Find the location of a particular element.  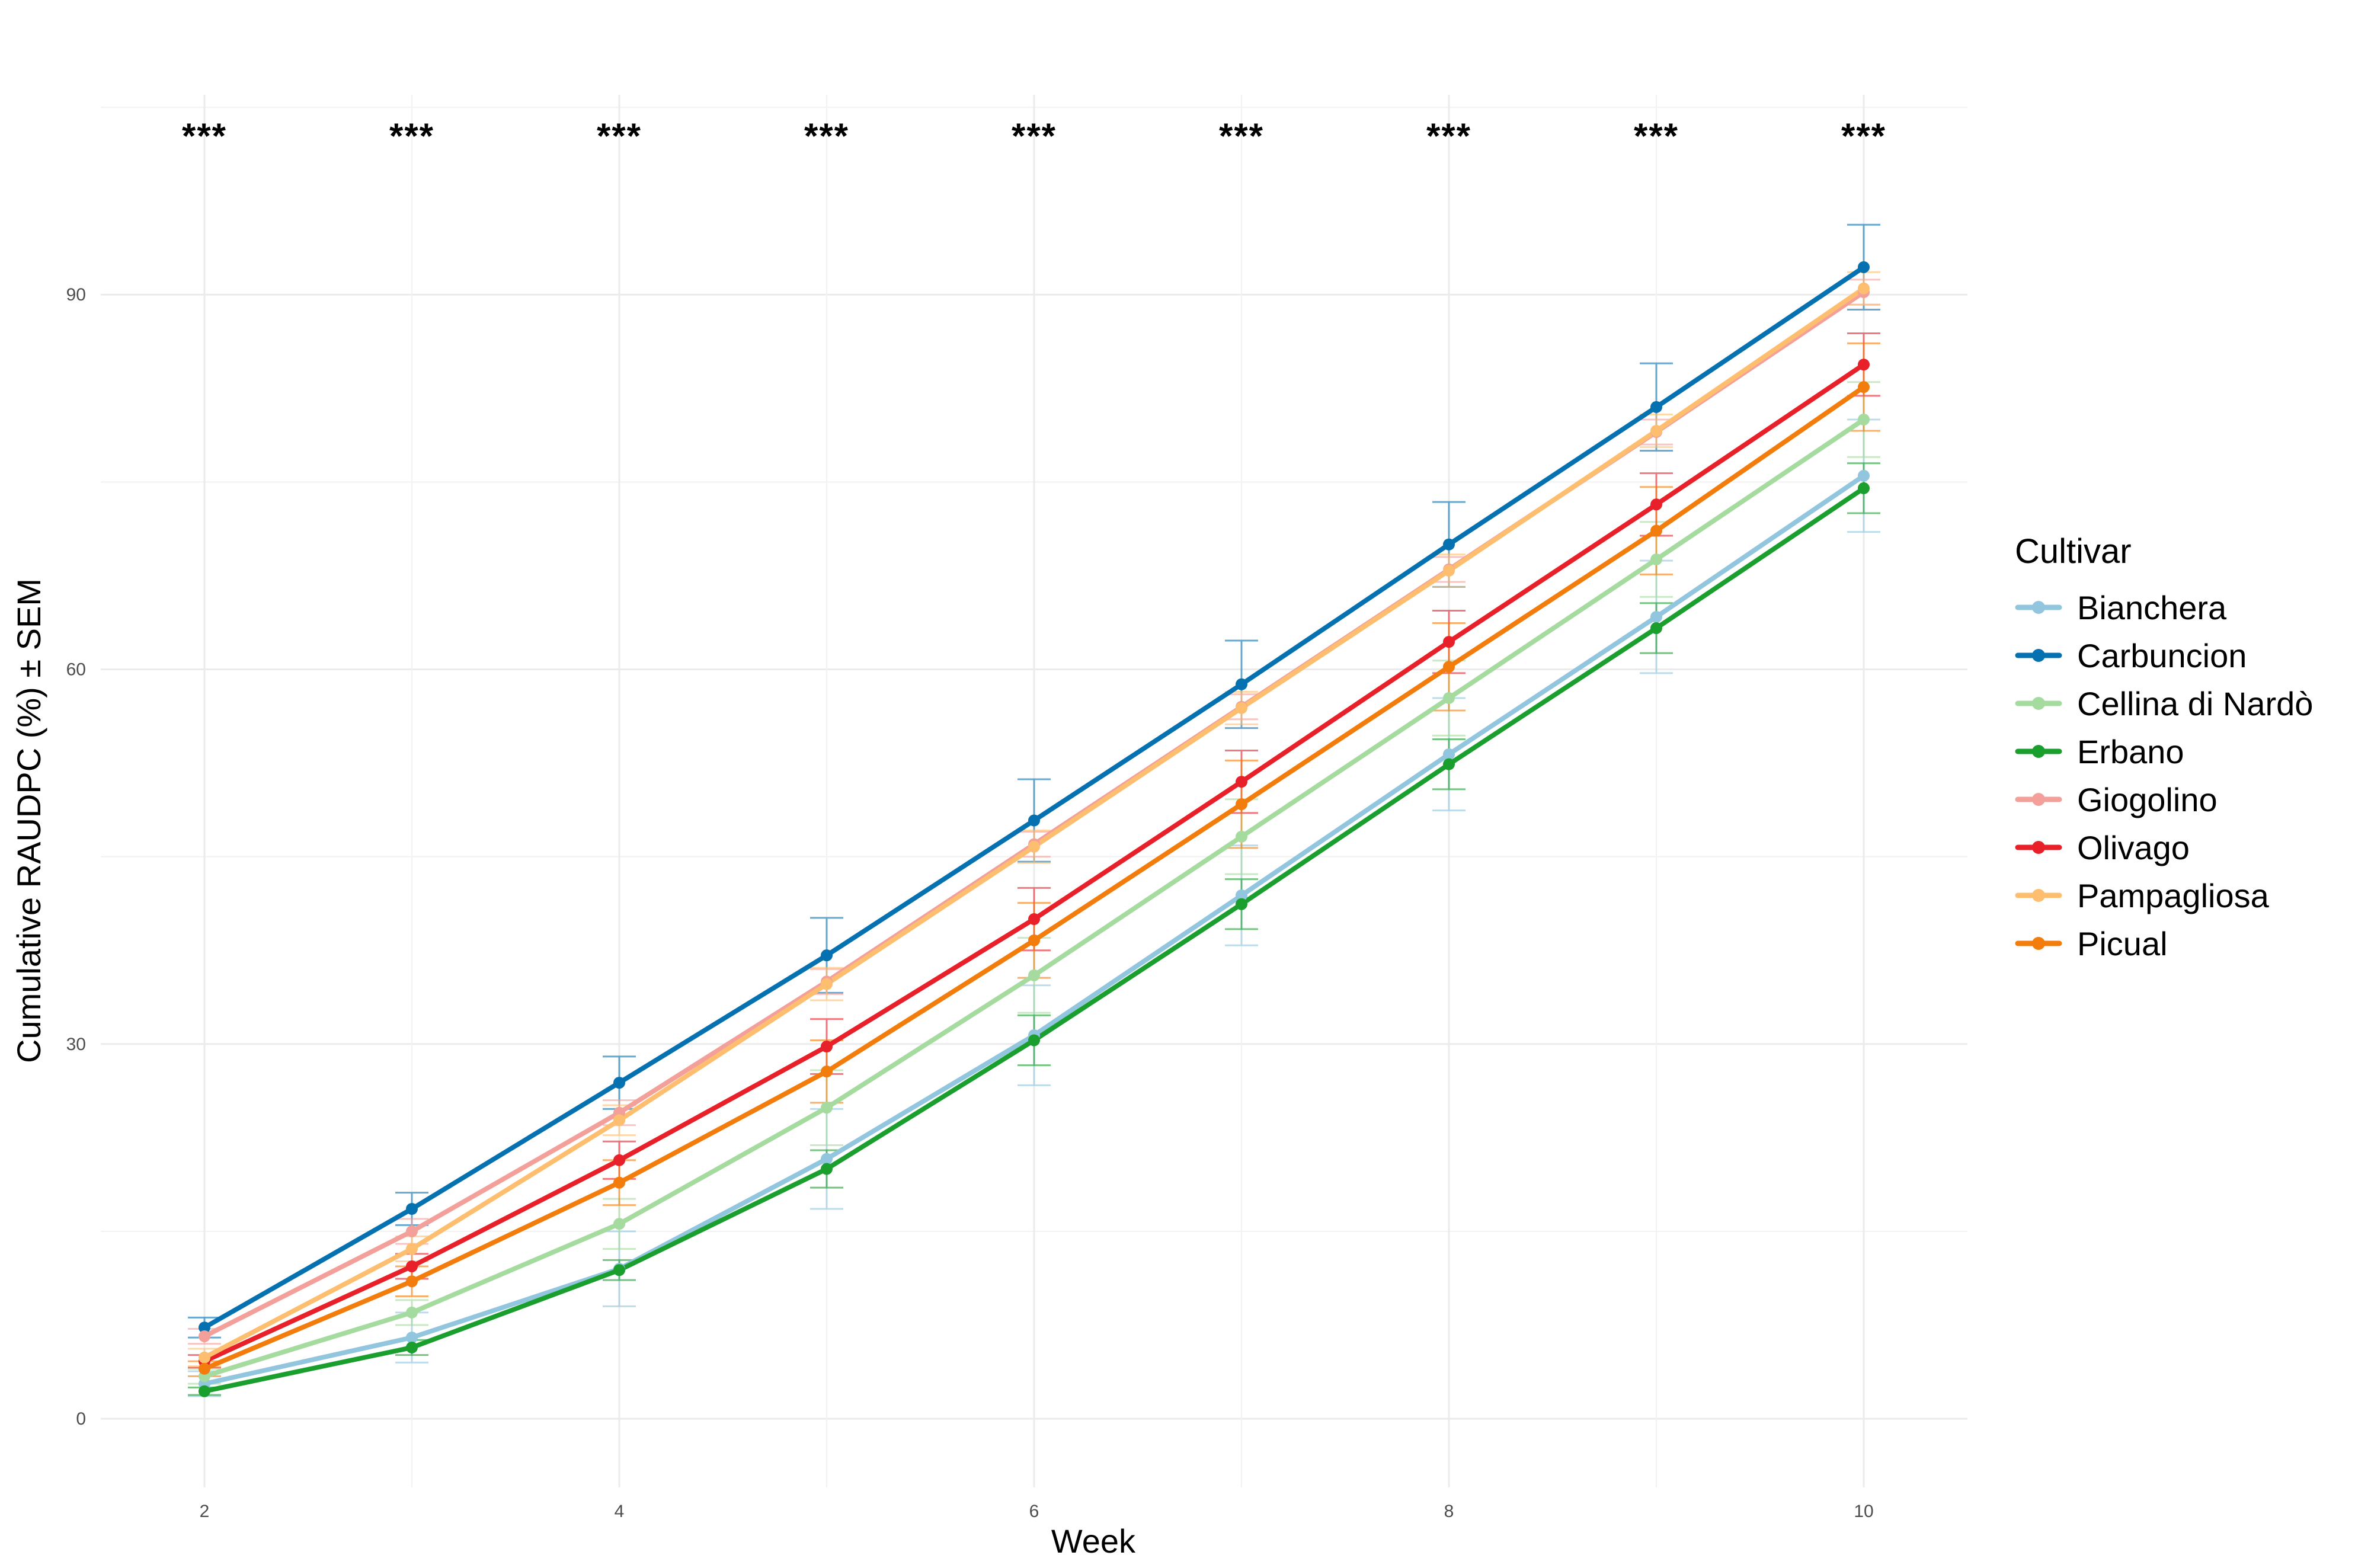

legend-label: Bianchera is located at coordinates (2152, 607).